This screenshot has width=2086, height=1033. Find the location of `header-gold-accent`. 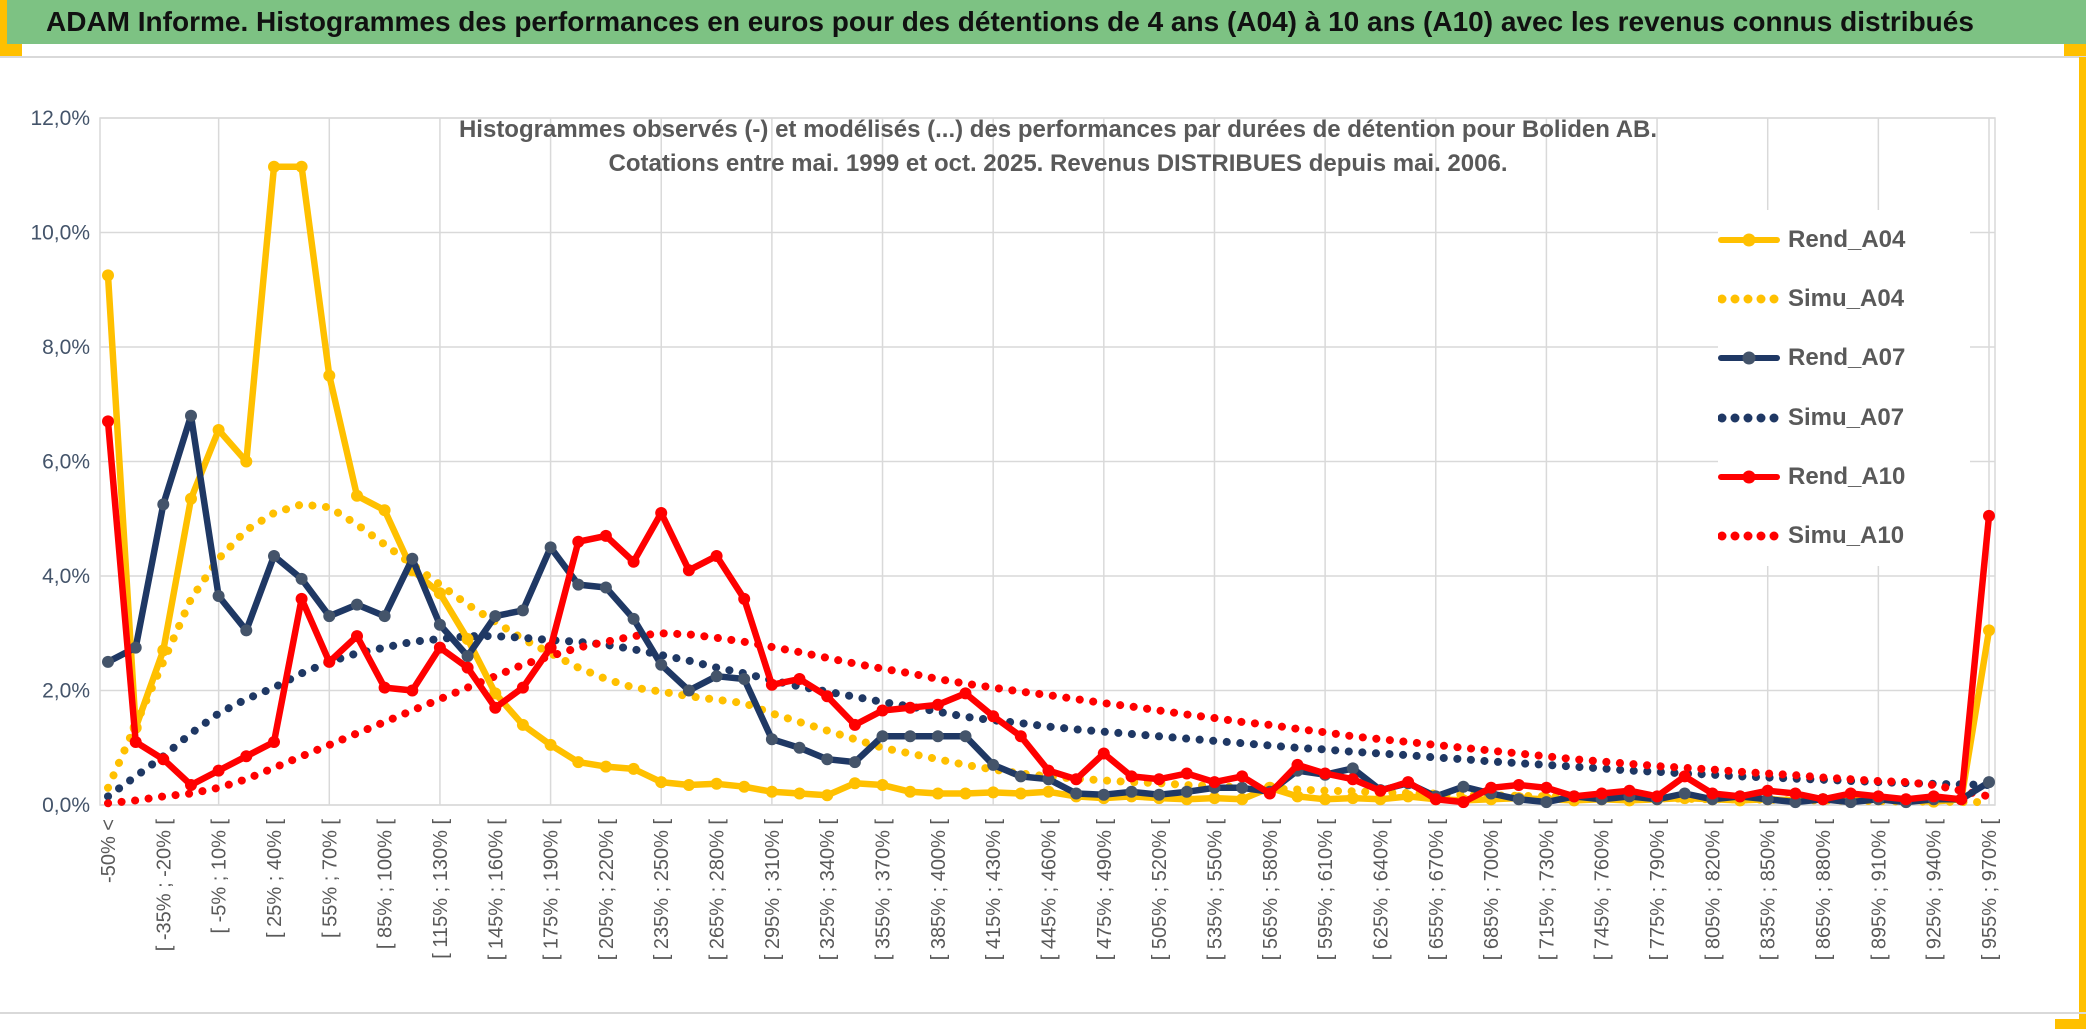

header-gold-accent is located at coordinates (3, 22).